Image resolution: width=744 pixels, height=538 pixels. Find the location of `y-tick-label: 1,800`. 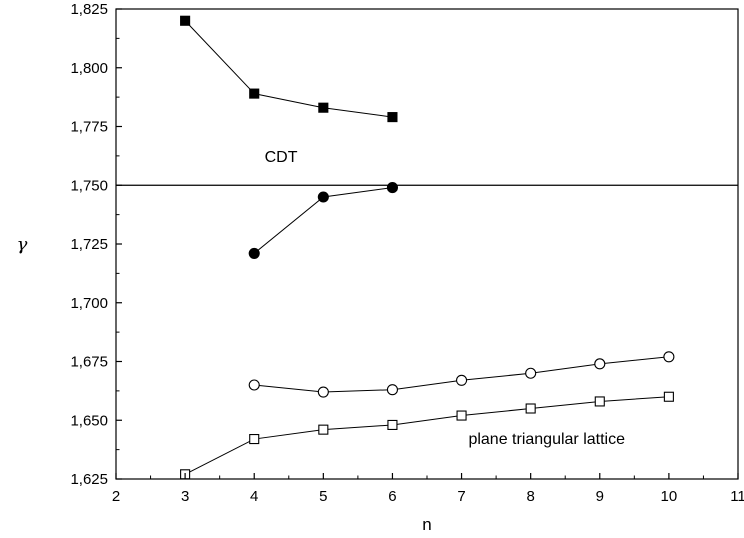

y-tick-label: 1,800 is located at coordinates (89, 68).